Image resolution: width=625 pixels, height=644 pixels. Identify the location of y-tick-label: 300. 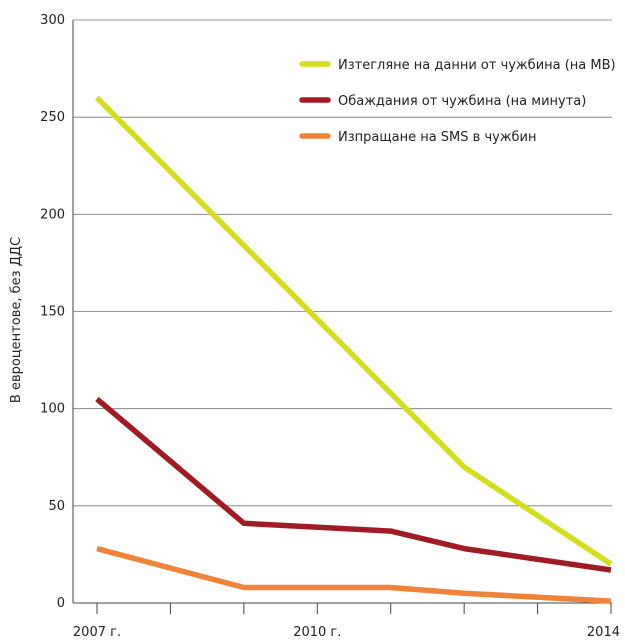
(52, 20).